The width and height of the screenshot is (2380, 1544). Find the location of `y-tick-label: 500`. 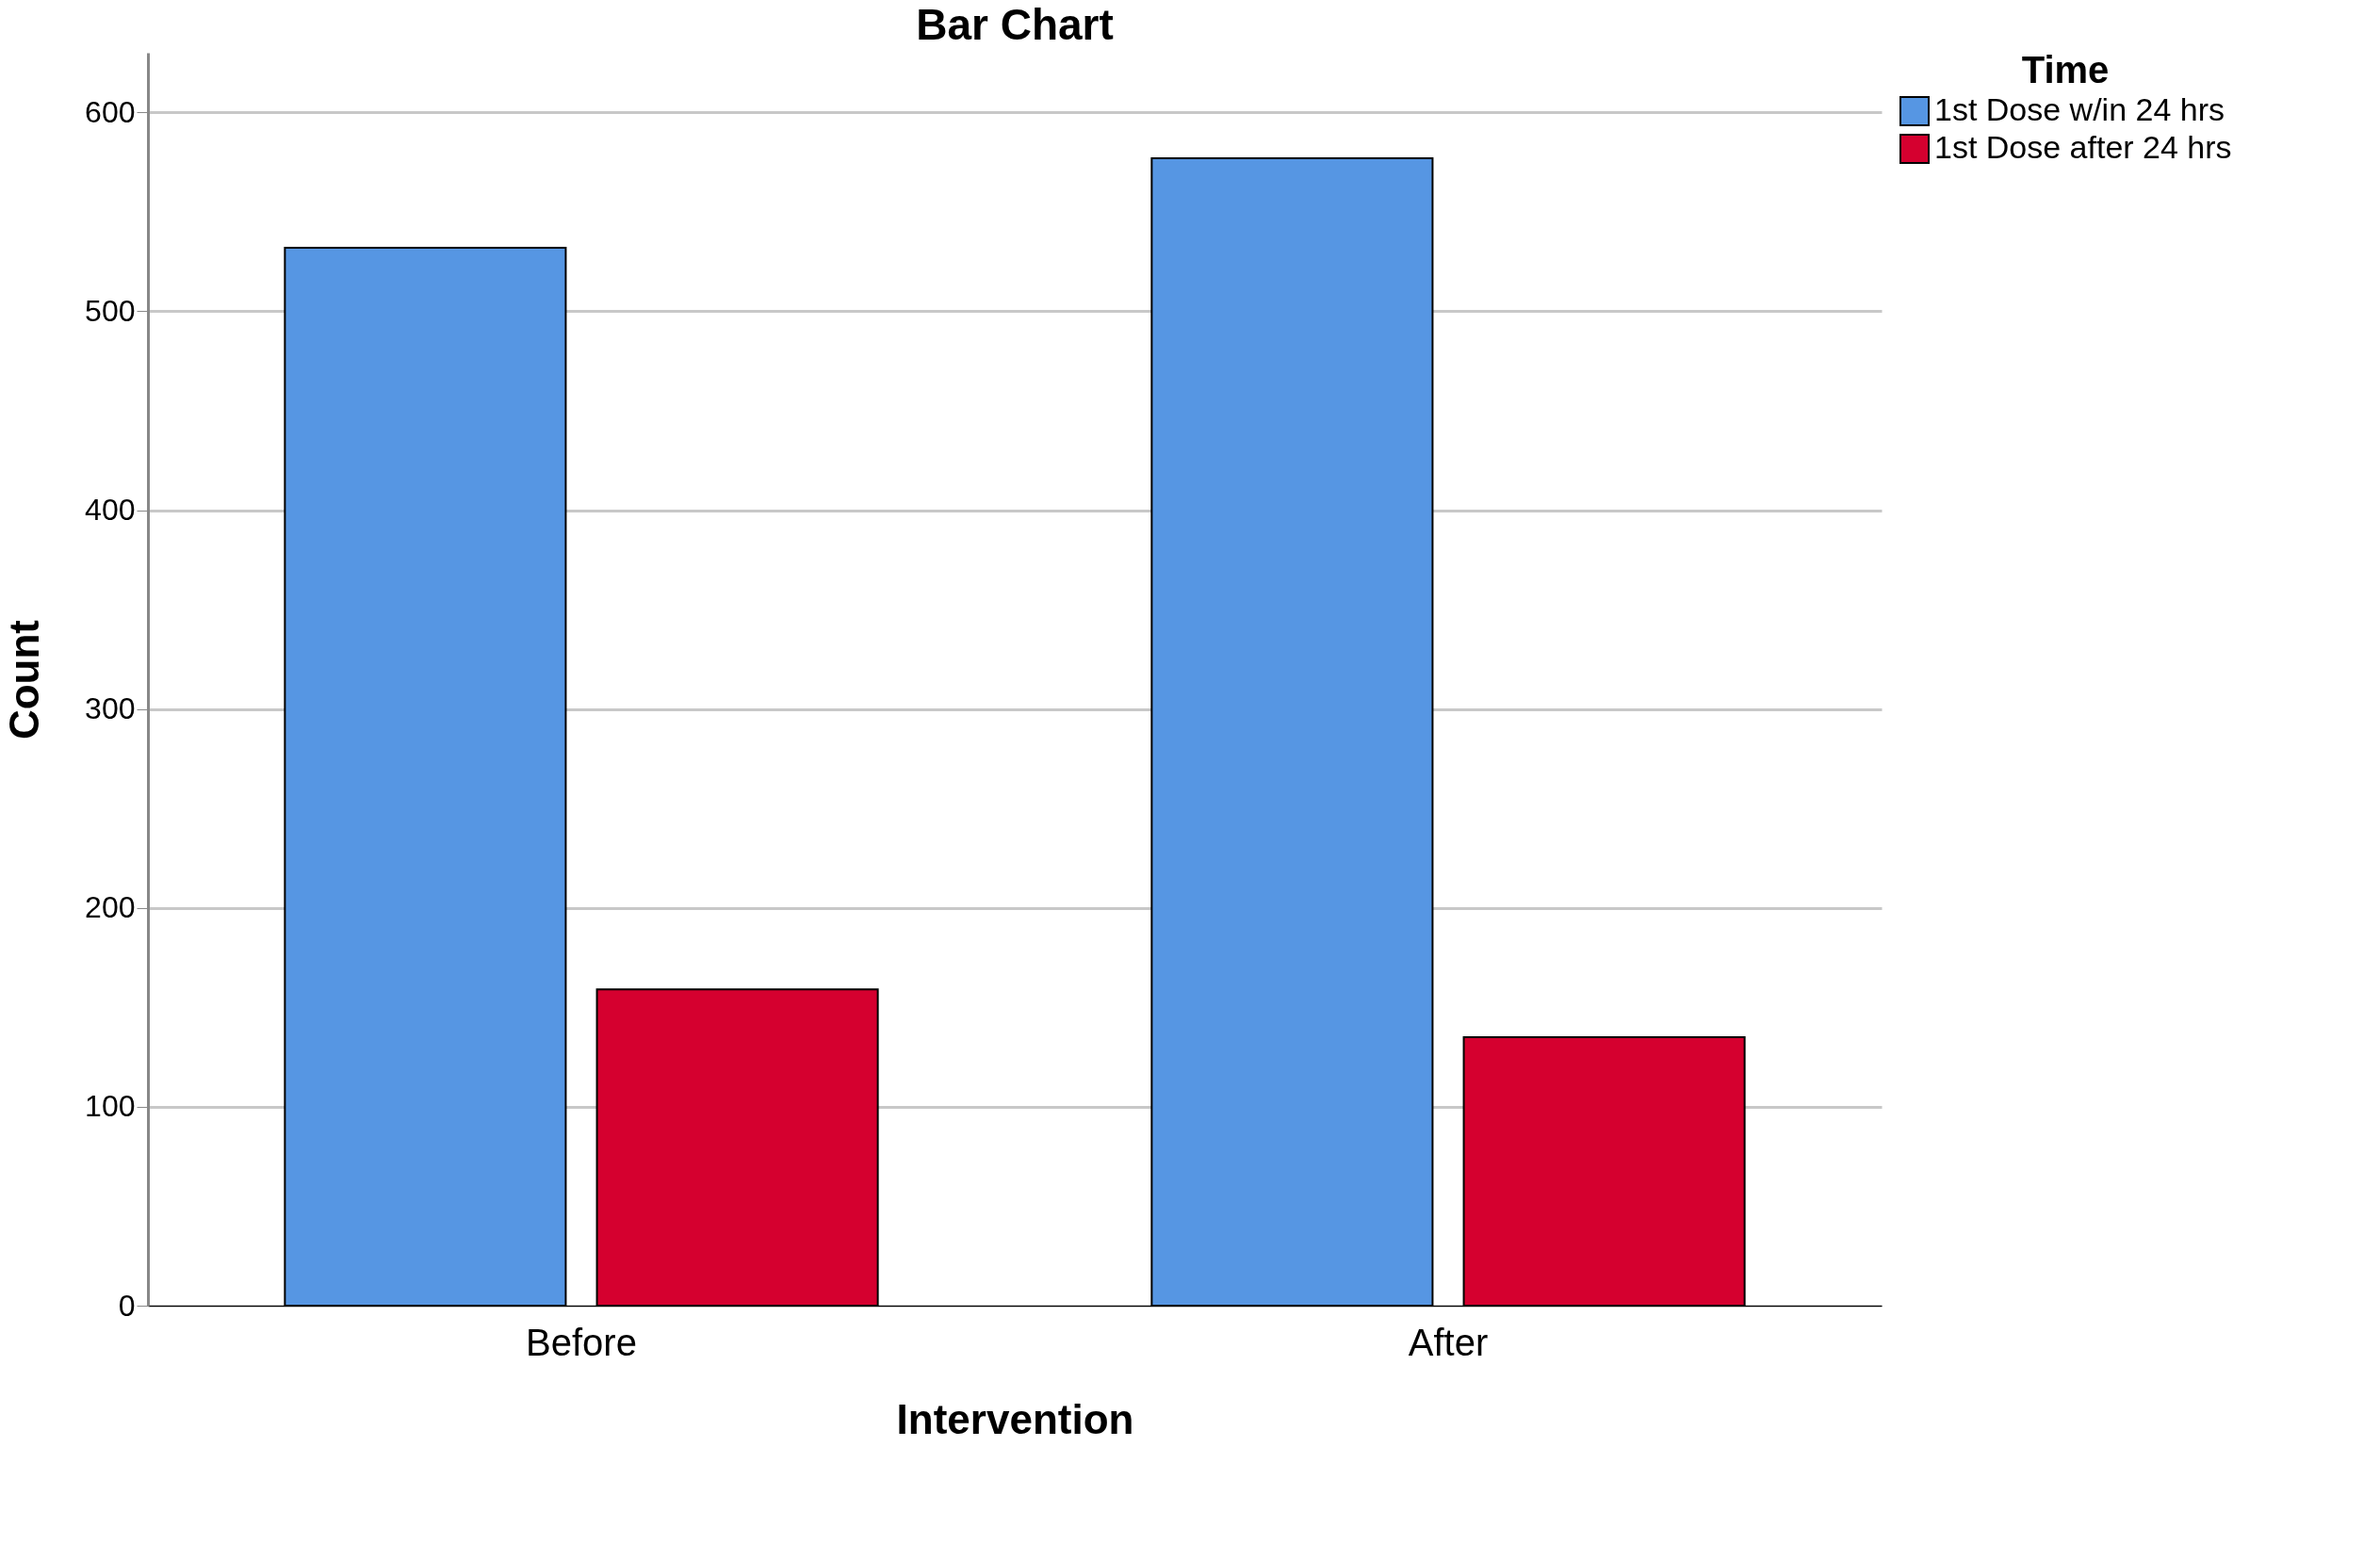

y-tick-label: 500 is located at coordinates (110, 310).